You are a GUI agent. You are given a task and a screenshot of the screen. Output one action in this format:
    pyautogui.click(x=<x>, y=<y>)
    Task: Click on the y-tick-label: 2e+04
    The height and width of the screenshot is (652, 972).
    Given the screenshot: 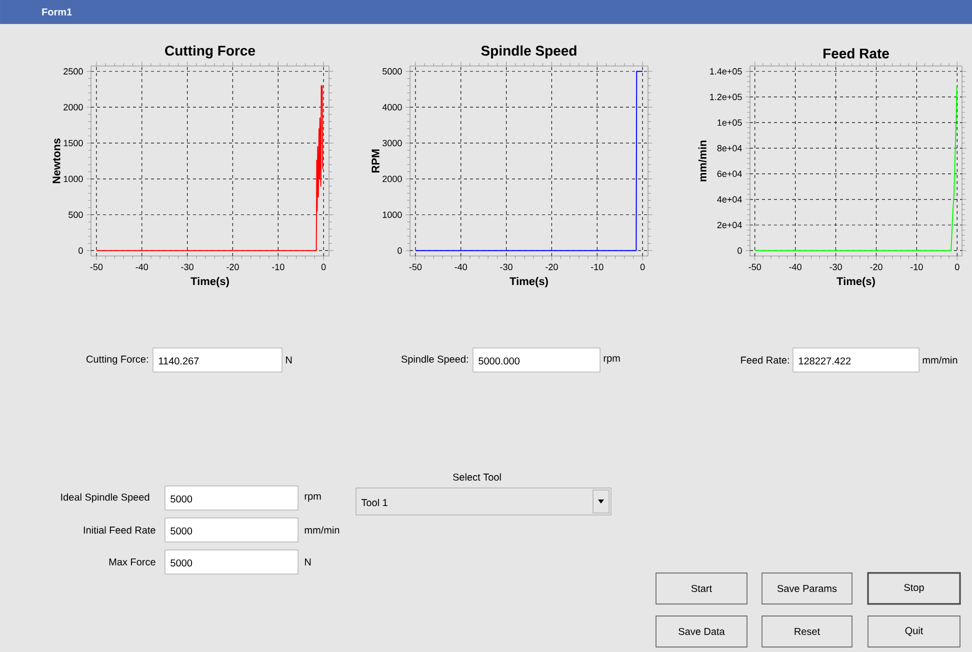 What is the action you would take?
    pyautogui.click(x=729, y=225)
    